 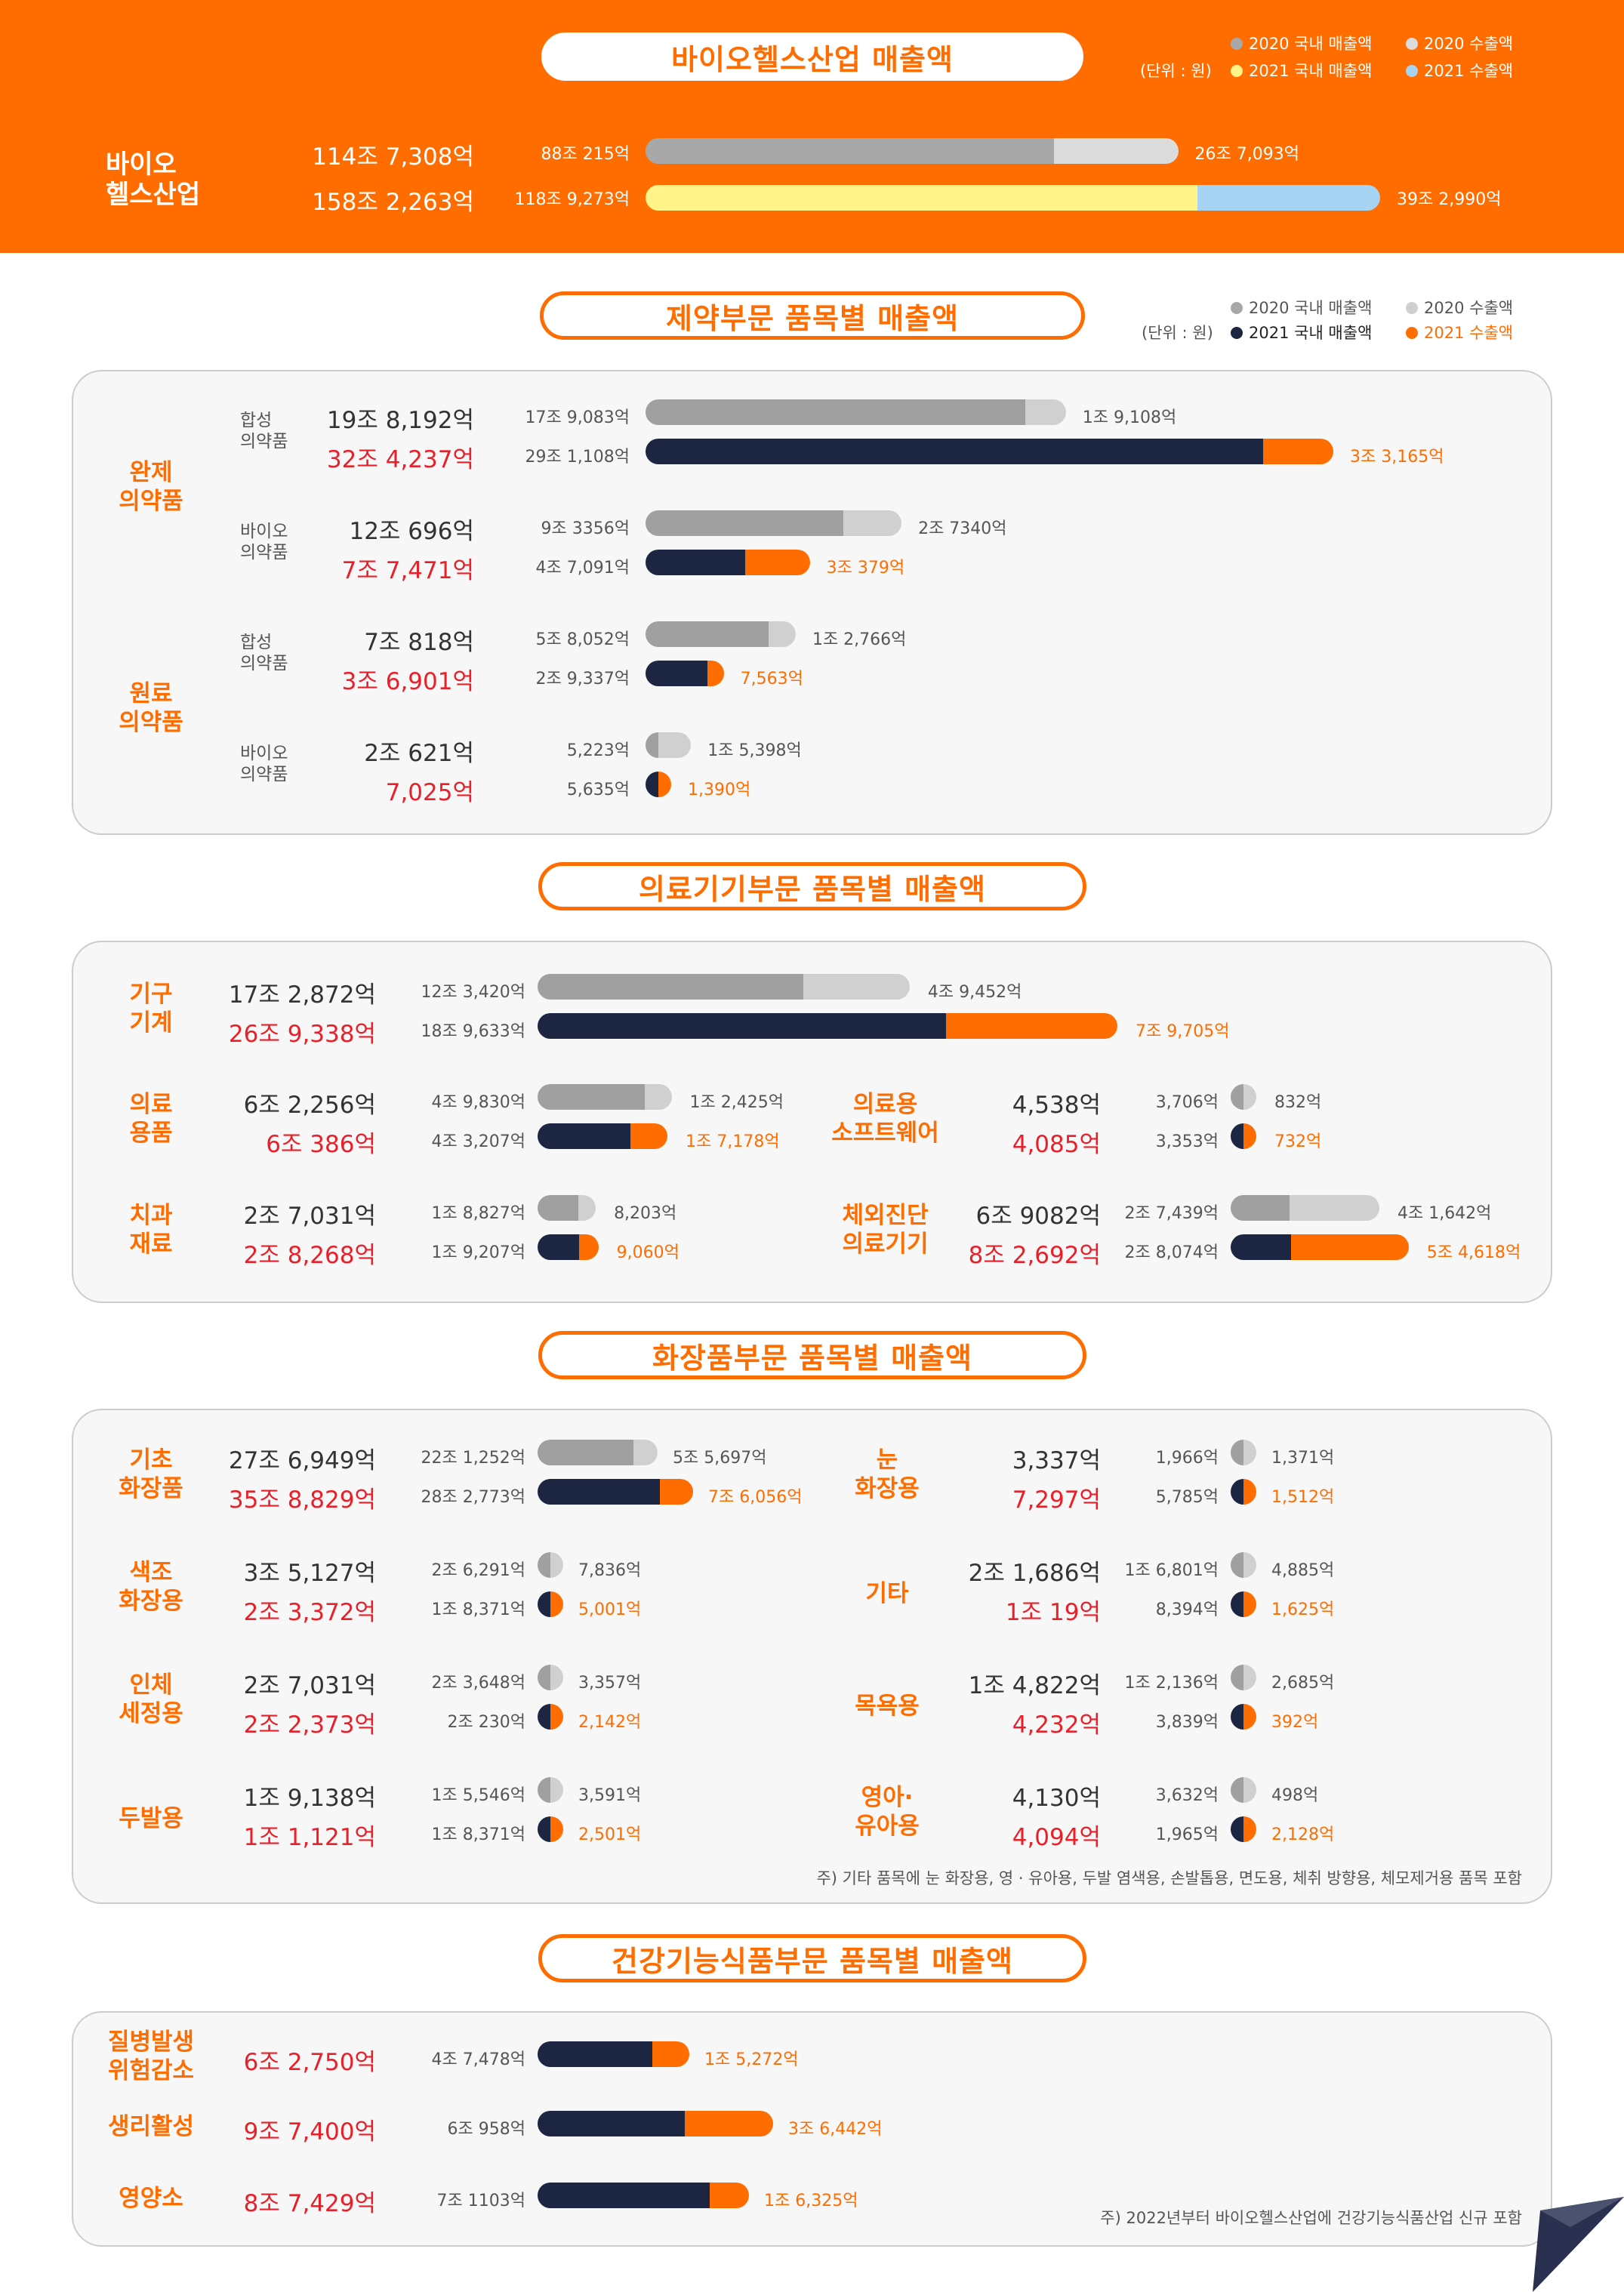 What do you see at coordinates (302, 995) in the screenshot?
I see `total-2020: 17조 2,872억` at bounding box center [302, 995].